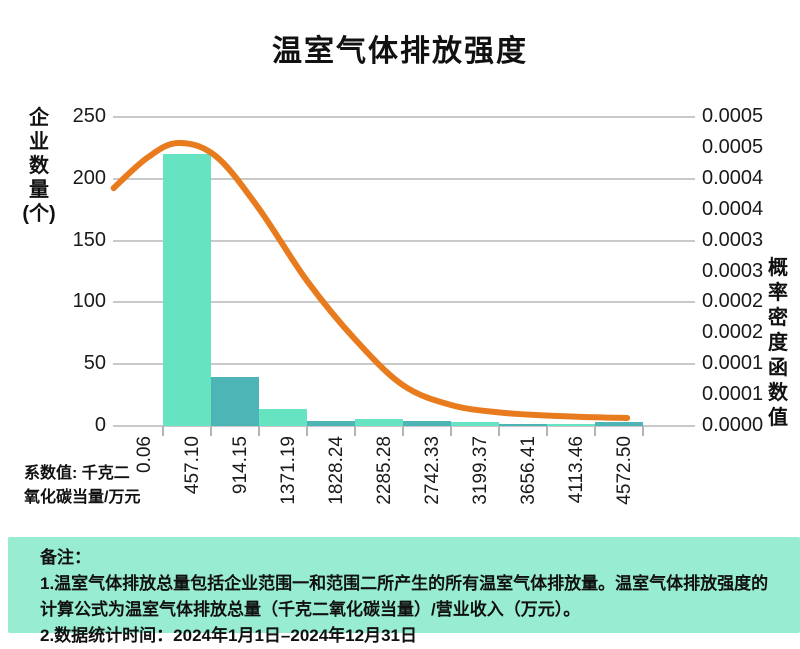  I want to click on footer-heading: 备注：, so click(65, 557).